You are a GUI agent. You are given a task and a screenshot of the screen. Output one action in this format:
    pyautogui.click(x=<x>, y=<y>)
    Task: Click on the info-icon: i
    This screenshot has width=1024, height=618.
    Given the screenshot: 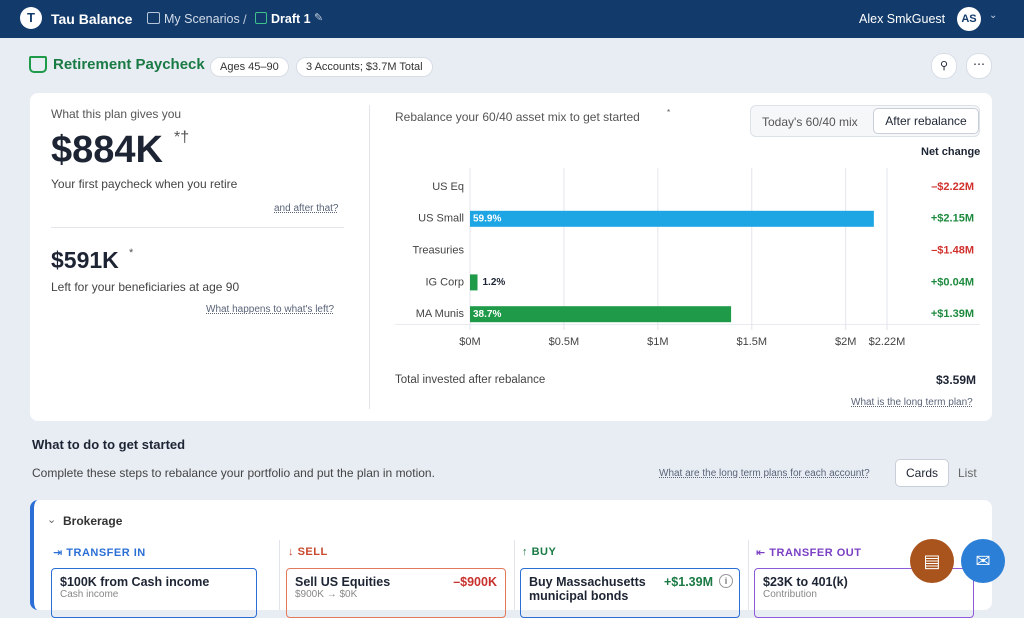 What is the action you would take?
    pyautogui.click(x=726, y=581)
    